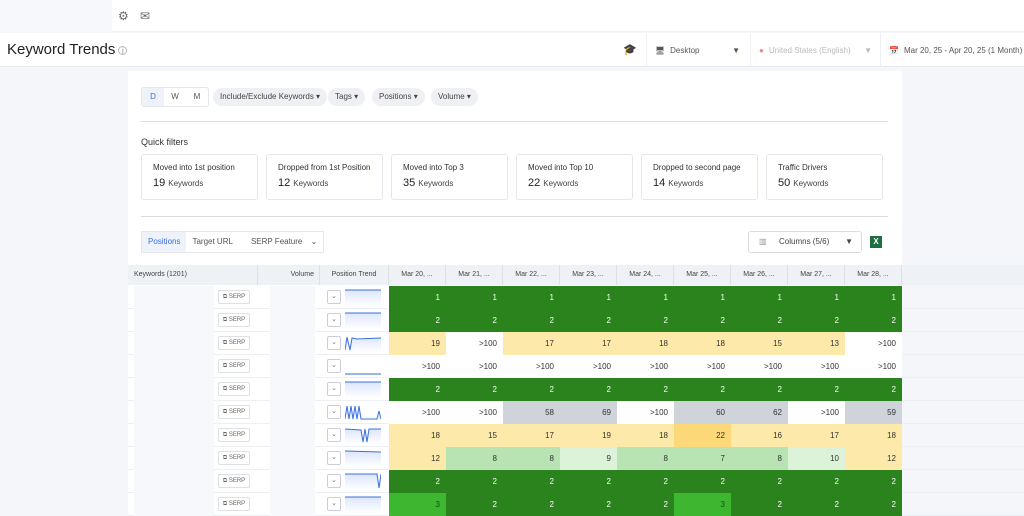  I want to click on include-exclude-filter: Include/Exclude Keywords ▾, so click(270, 97).